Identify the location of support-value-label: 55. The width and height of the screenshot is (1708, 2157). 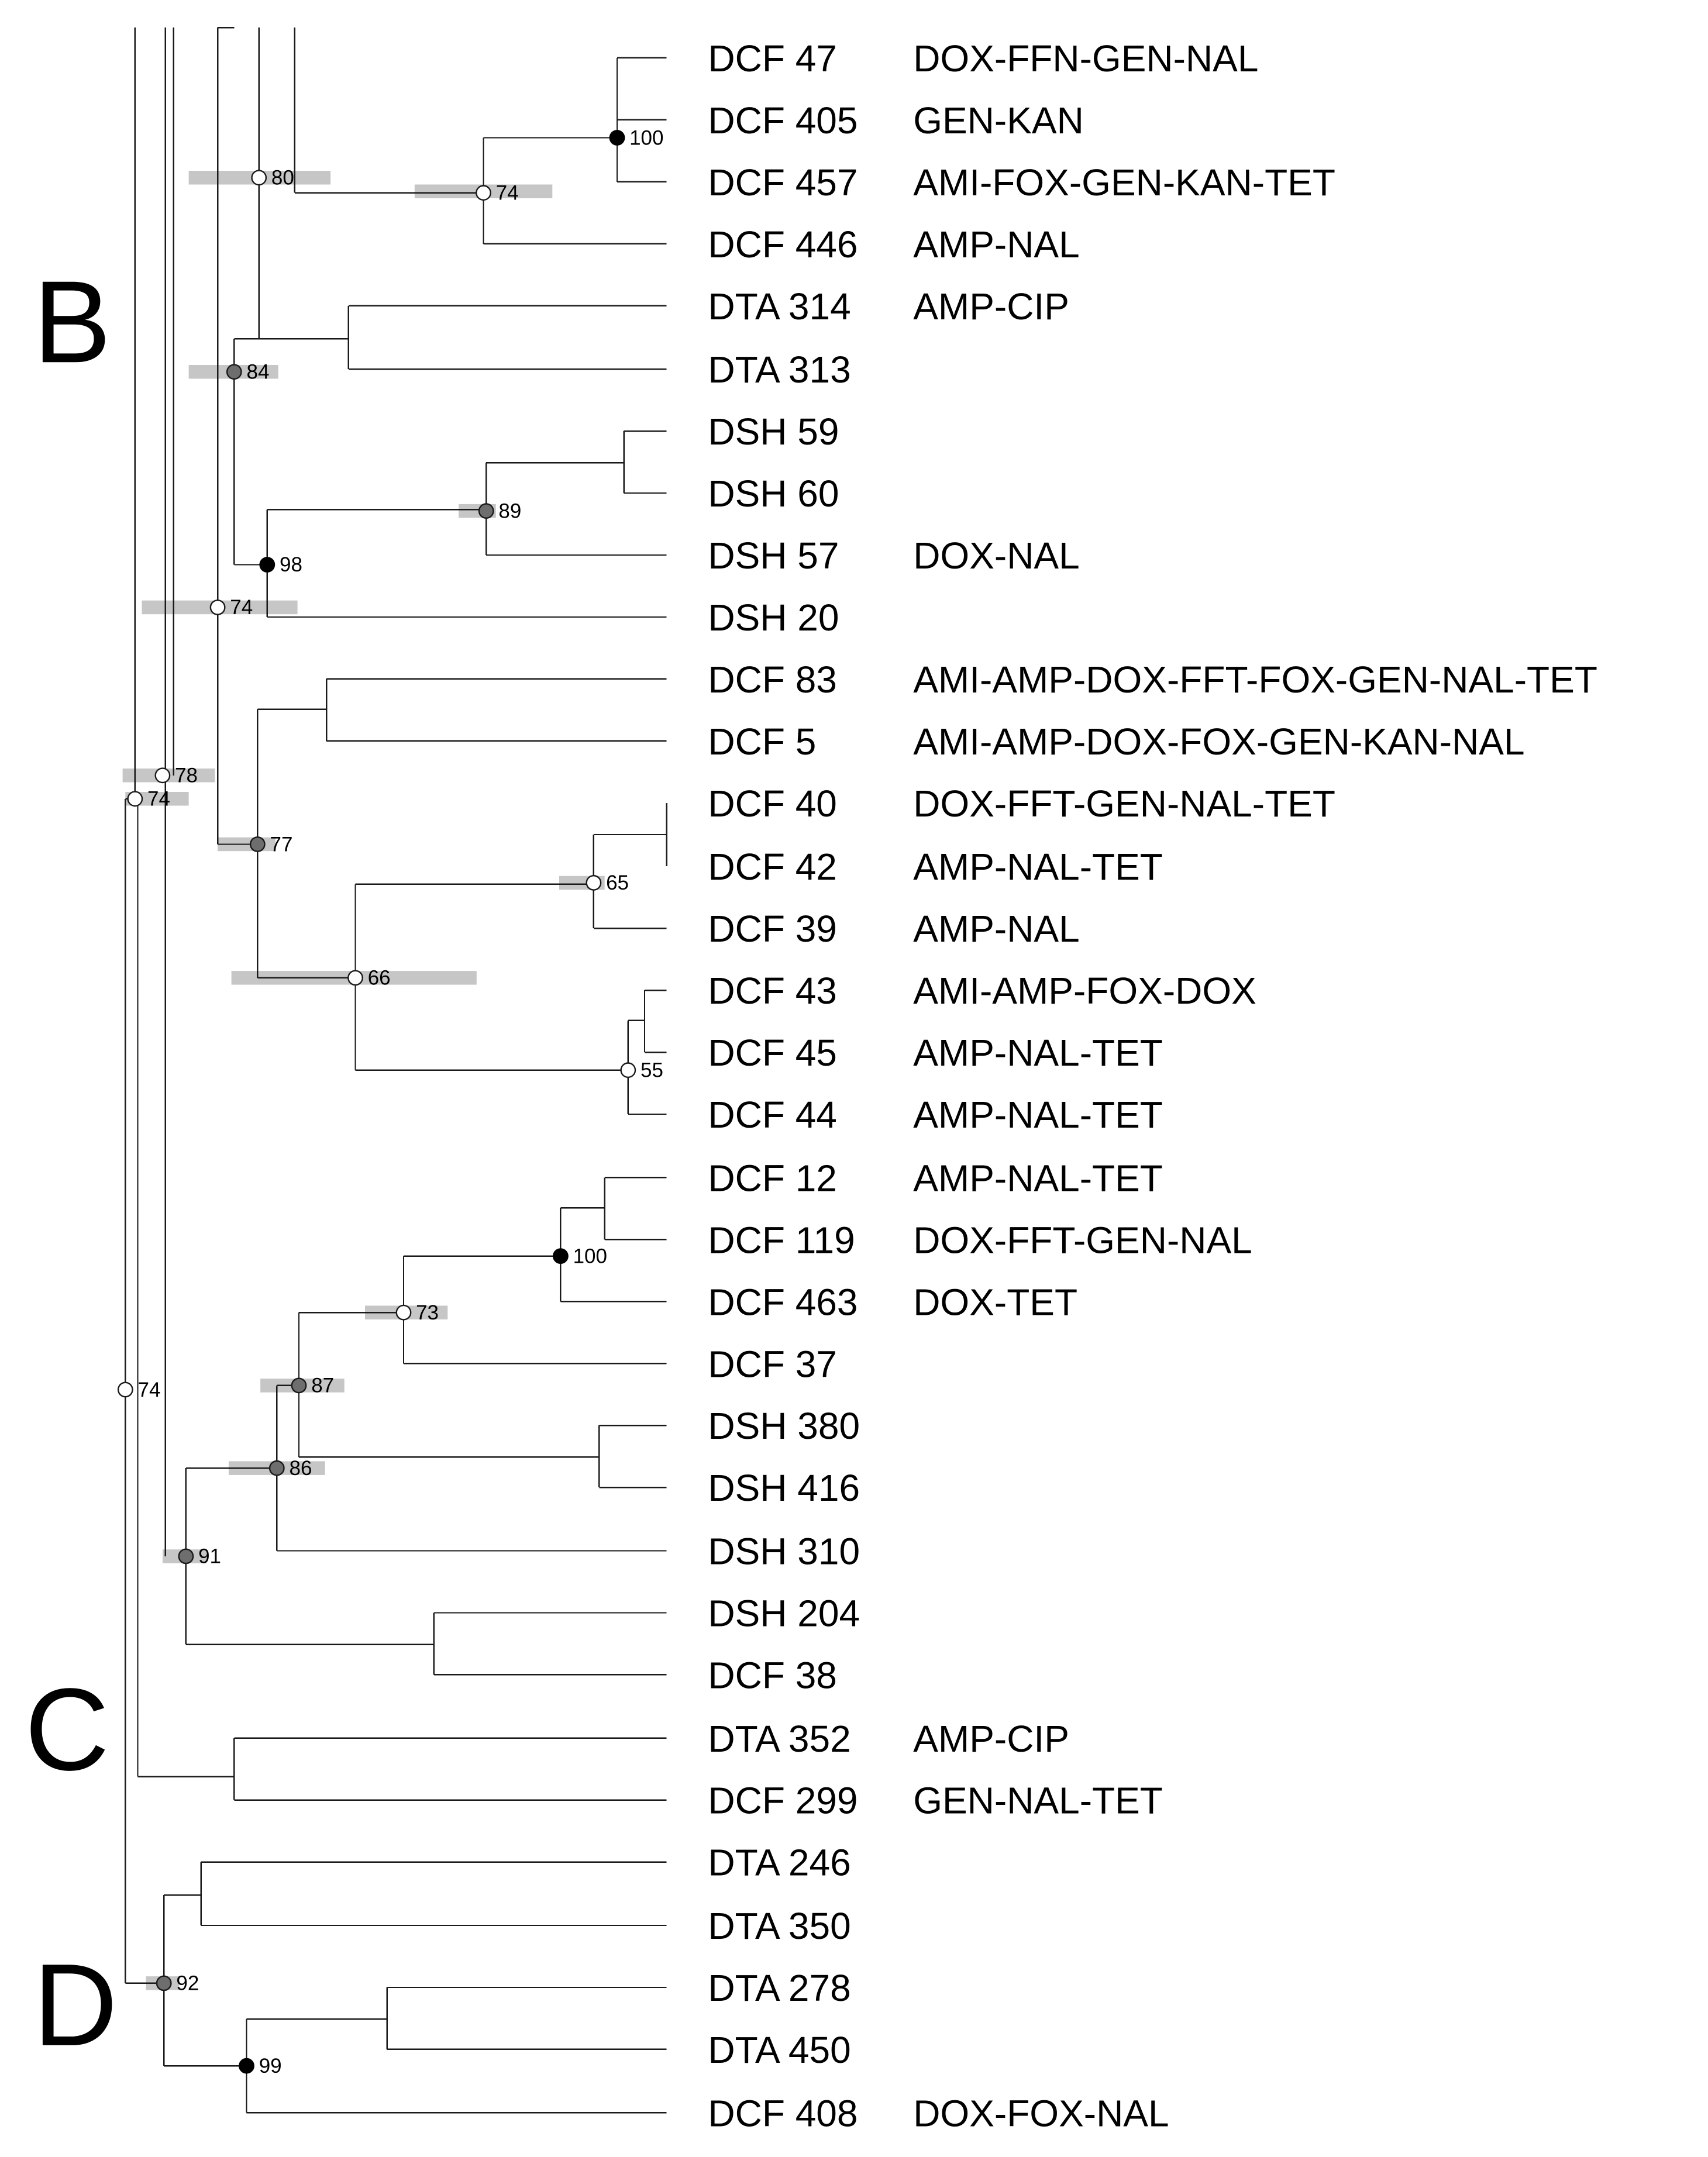
(651, 1071).